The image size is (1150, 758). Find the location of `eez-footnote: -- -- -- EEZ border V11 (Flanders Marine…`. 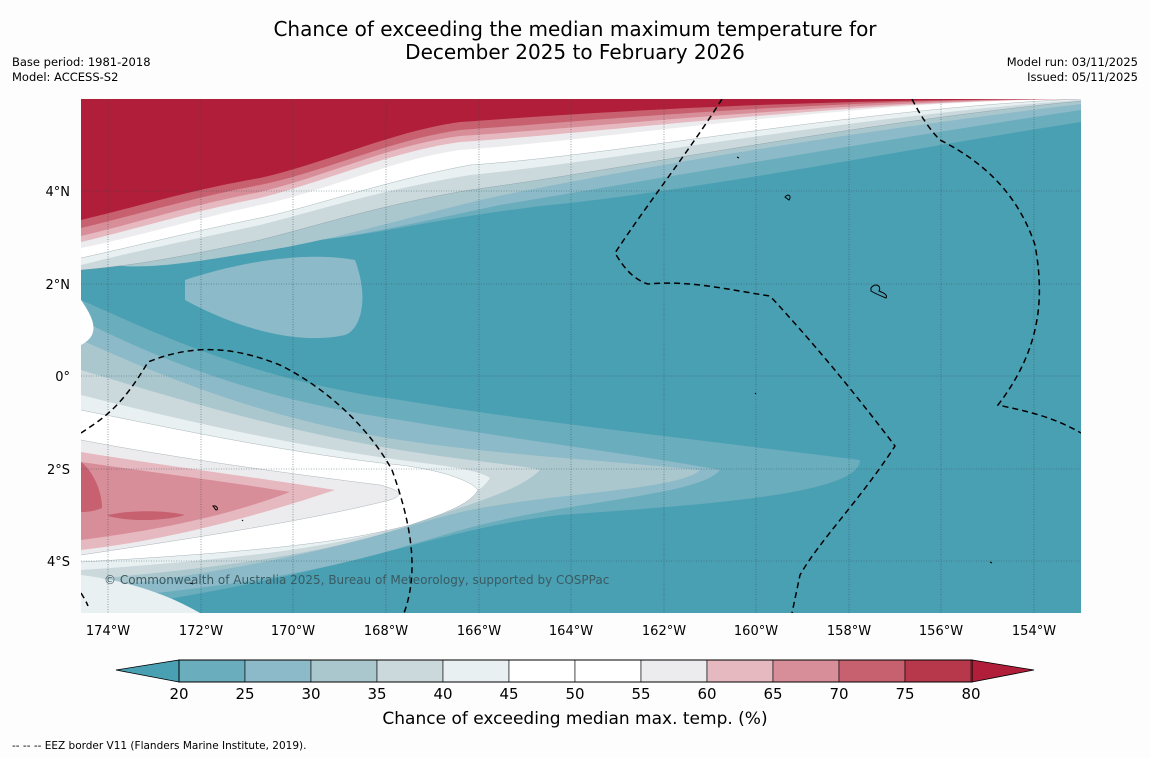

eez-footnote: -- -- -- EEZ border V11 (Flanders Marine… is located at coordinates (159, 746).